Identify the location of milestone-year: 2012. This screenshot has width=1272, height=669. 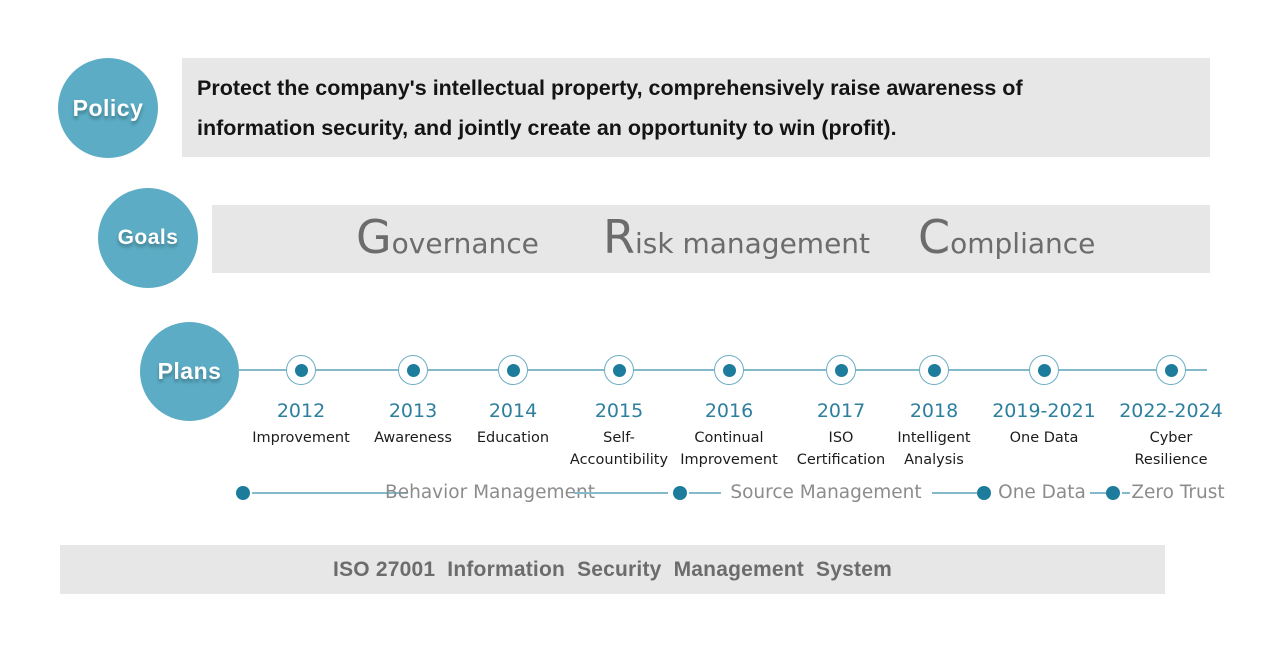
(301, 411).